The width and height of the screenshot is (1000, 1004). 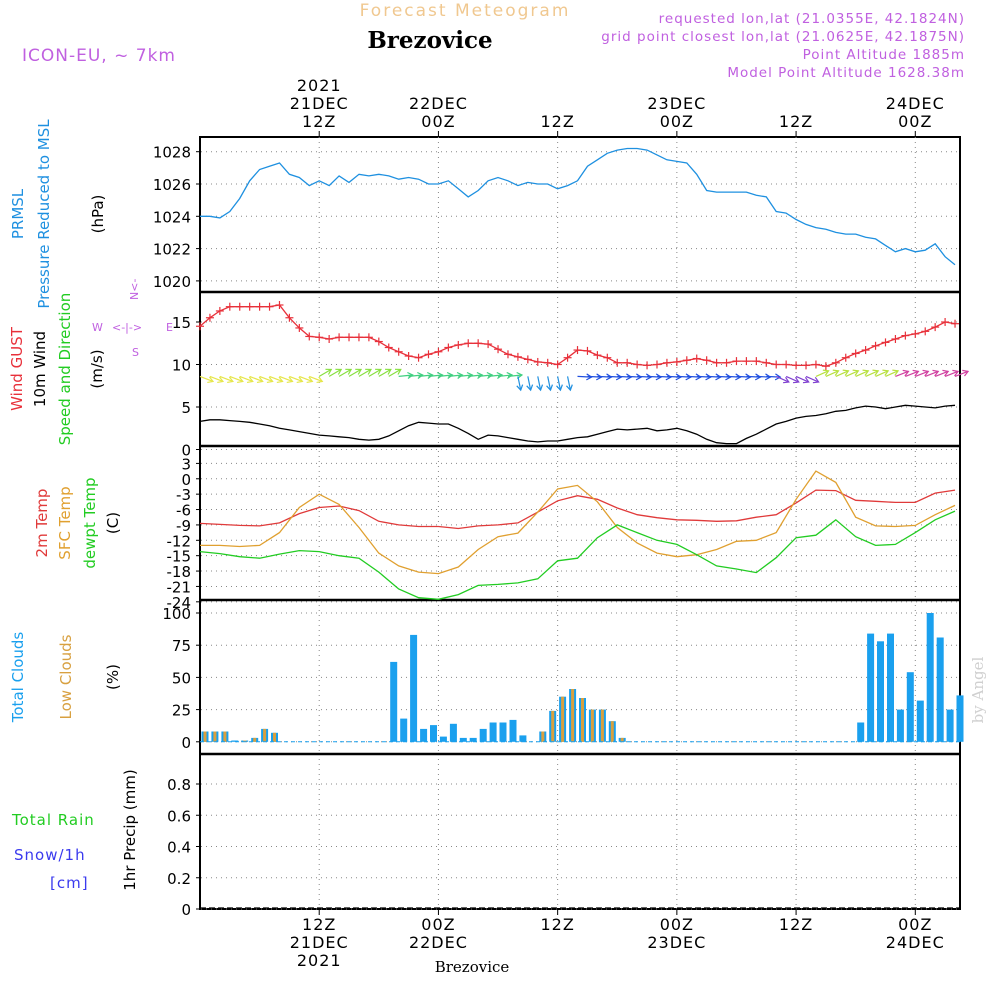 What do you see at coordinates (179, 848) in the screenshot?
I see `y-tick-label: 0.4` at bounding box center [179, 848].